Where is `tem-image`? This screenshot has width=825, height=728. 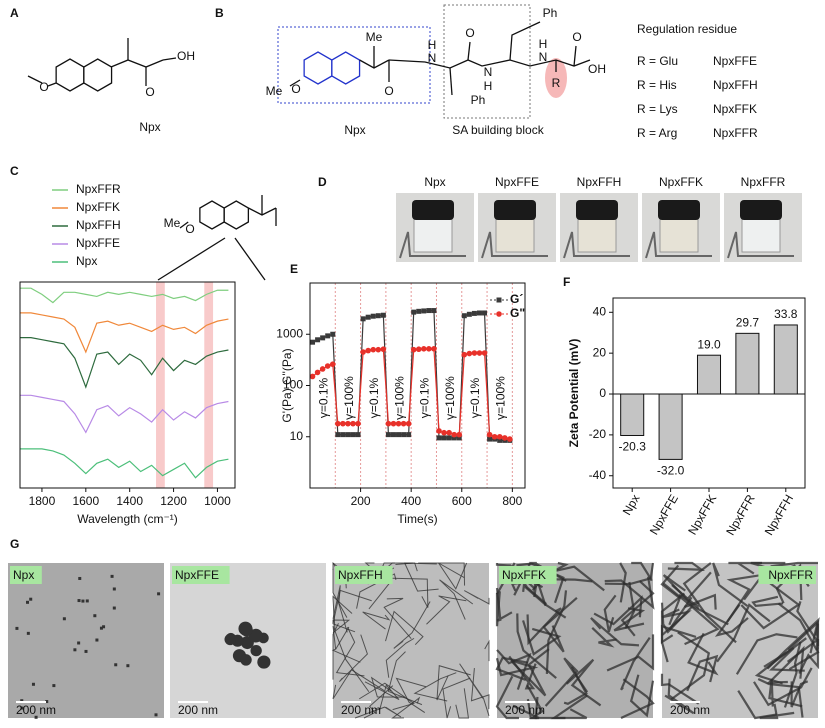
tem-image is located at coordinates (86, 640).